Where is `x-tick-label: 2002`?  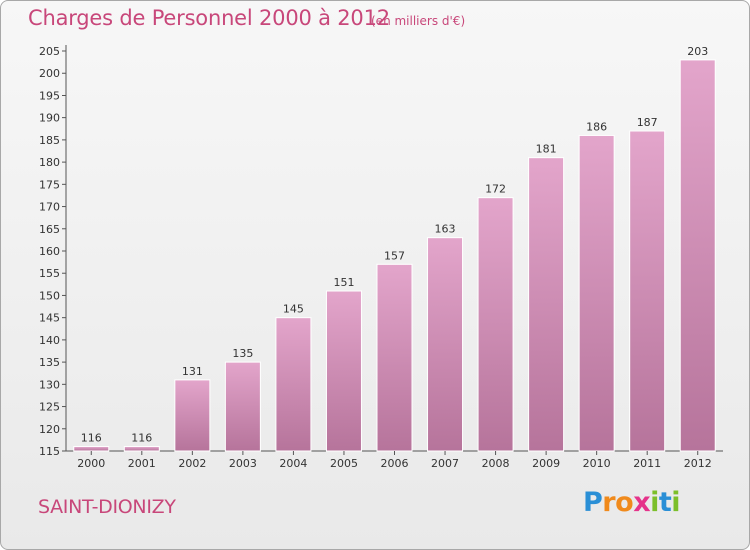
x-tick-label: 2002 is located at coordinates (192, 463).